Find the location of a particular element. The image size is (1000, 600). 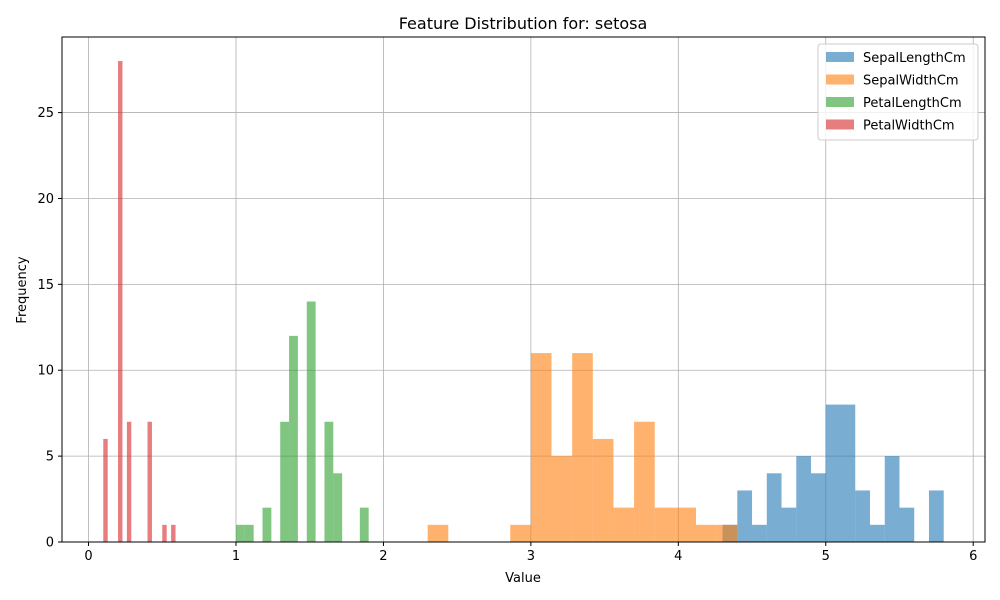

legend-label: PetalLengthCm is located at coordinates (912, 103).